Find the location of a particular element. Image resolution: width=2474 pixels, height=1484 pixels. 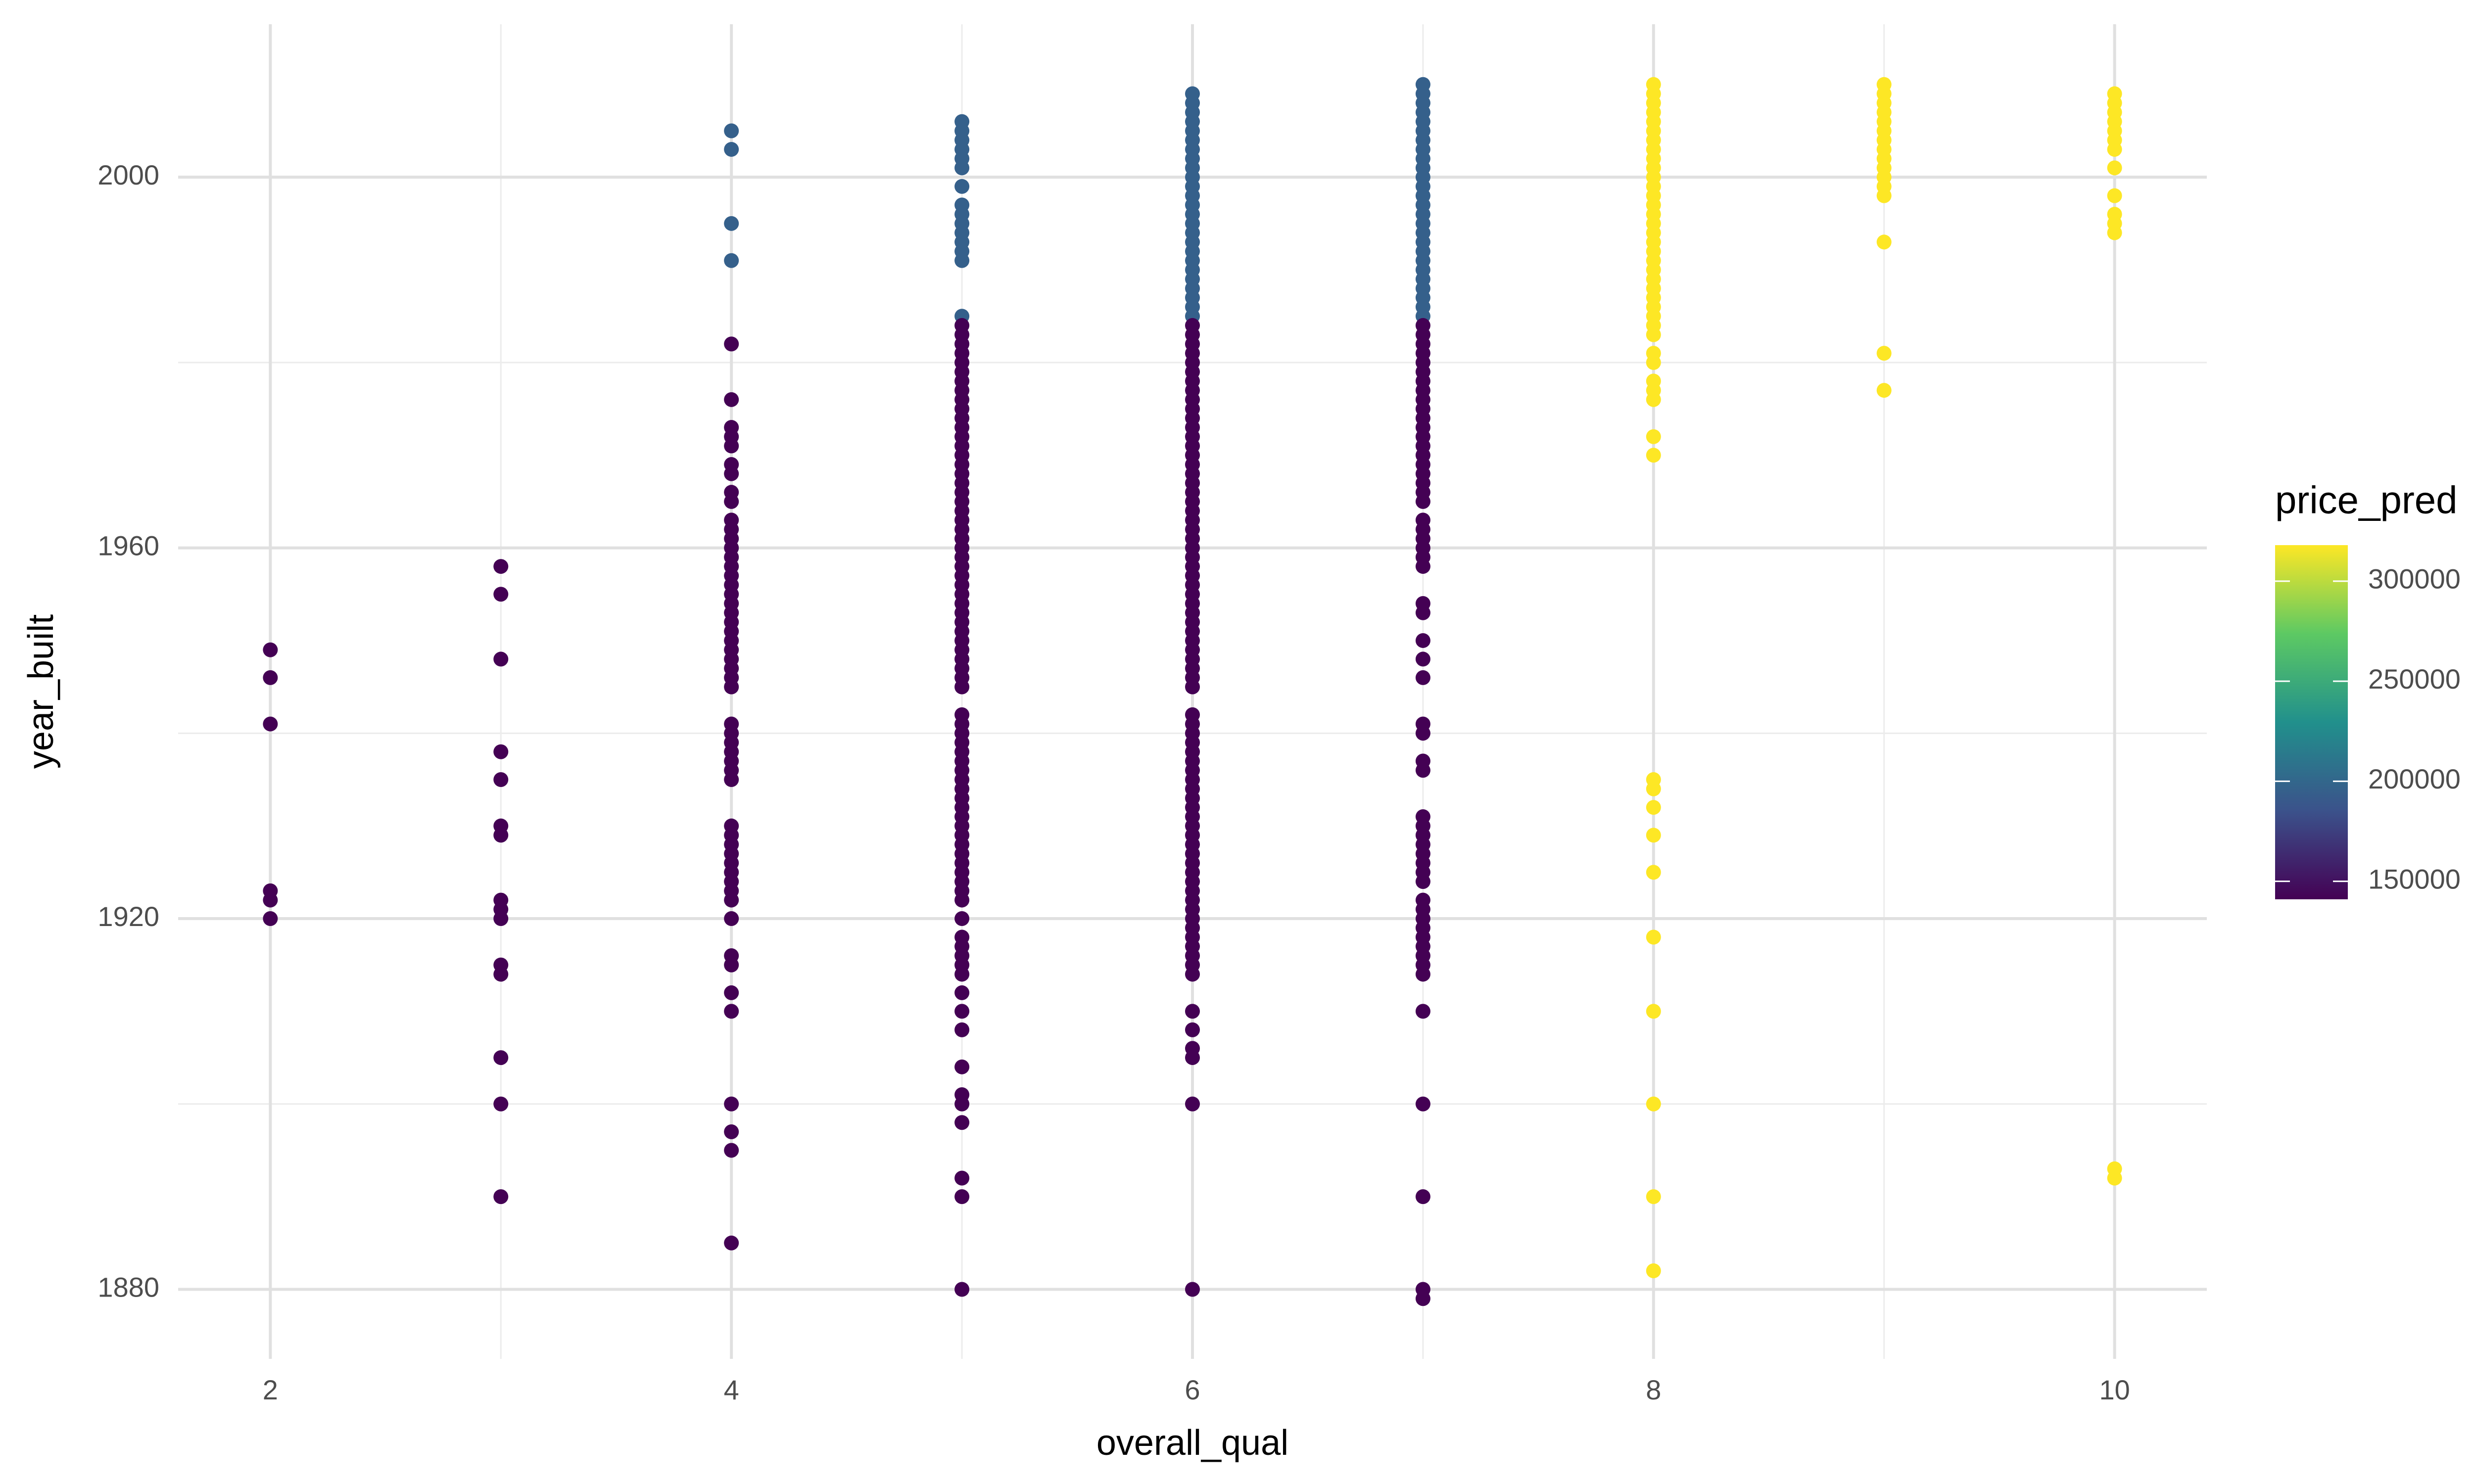

x-tick-label: 2 is located at coordinates (270, 1389).